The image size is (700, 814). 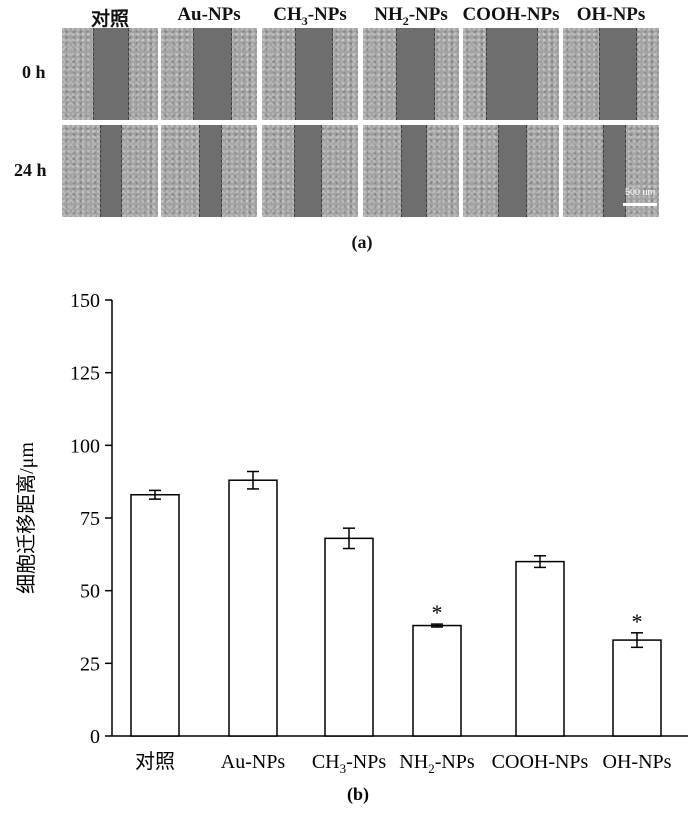 I want to click on y-tick-label: 125, so click(x=85, y=374).